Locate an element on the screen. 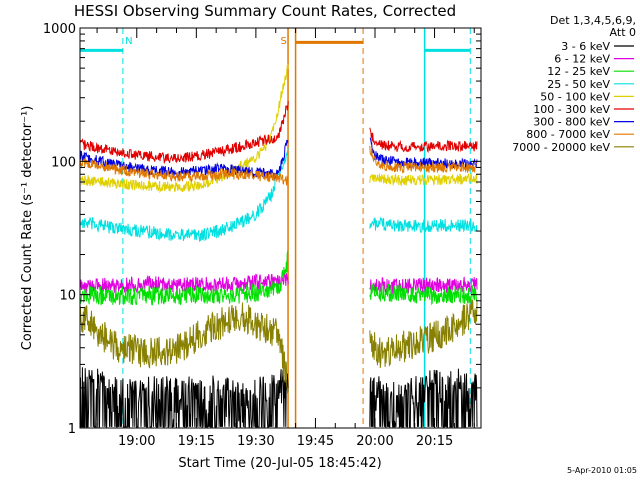  x-tick-label: 19:45 is located at coordinates (315, 441).